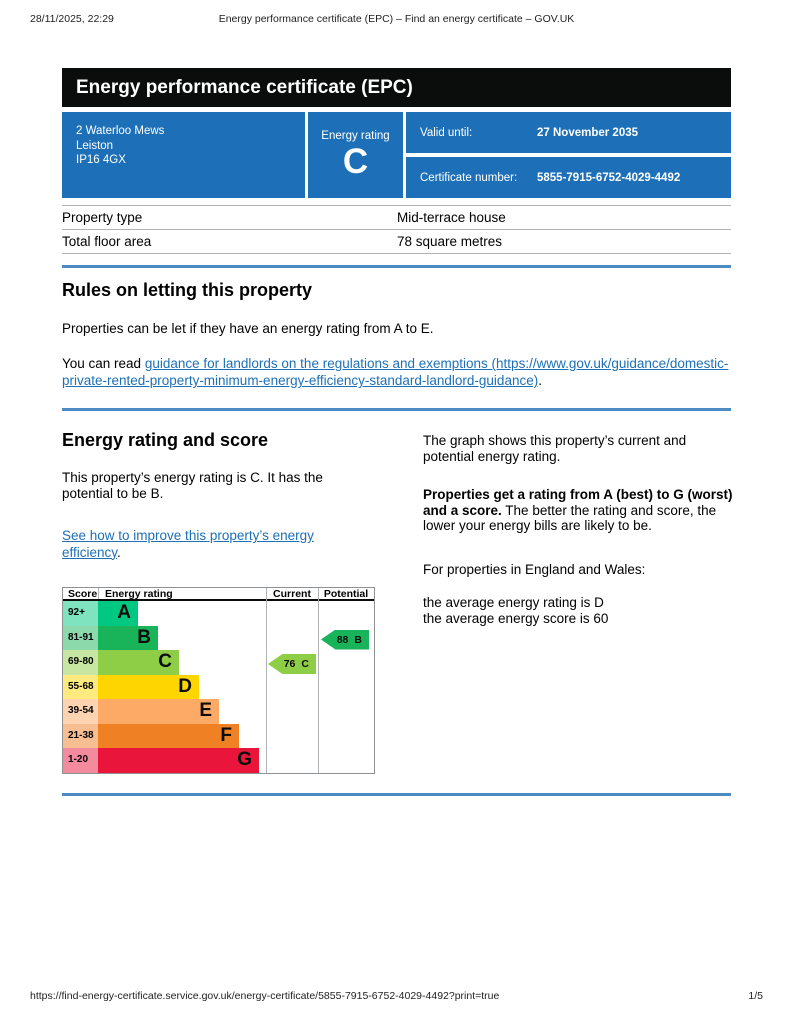  Describe the element at coordinates (358, 639) in the screenshot. I see `potential-letter: B` at that location.